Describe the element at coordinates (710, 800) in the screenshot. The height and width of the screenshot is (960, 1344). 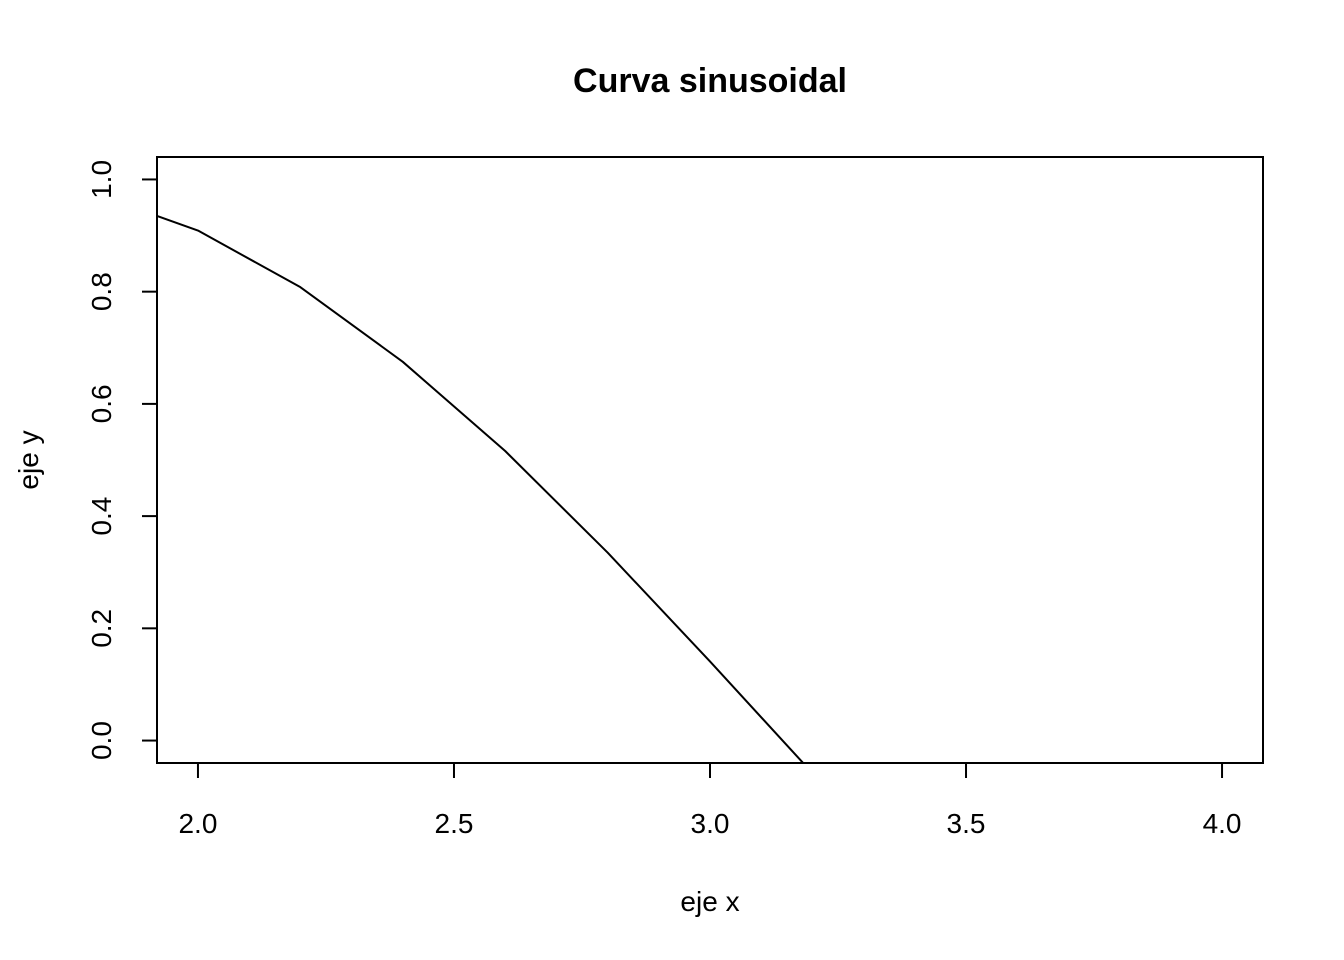
I see `x-axis: 2.0 2.5 3.0 3.5 4.0` at that location.